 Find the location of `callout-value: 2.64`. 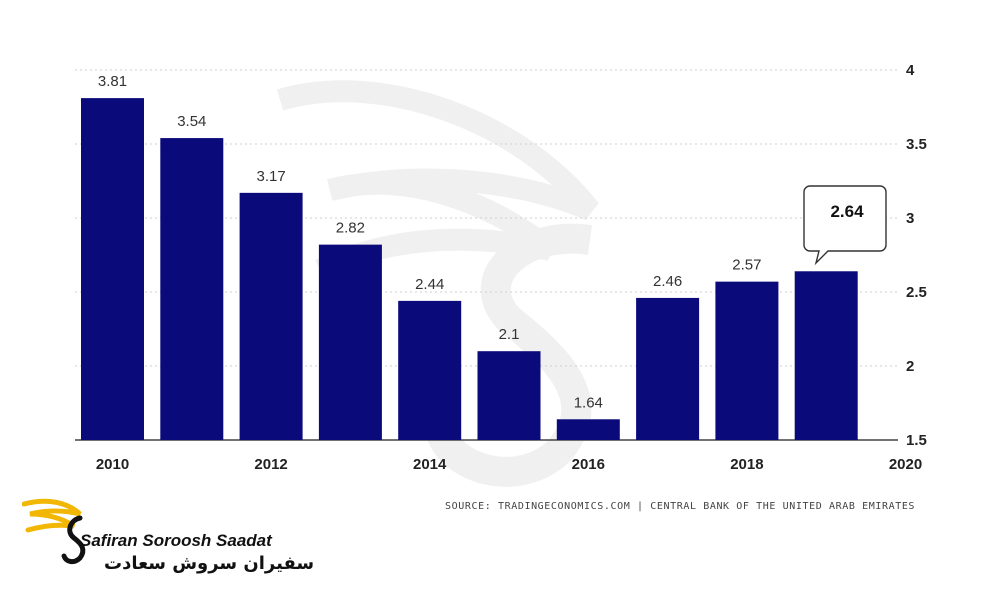

callout-value: 2.64 is located at coordinates (847, 211).